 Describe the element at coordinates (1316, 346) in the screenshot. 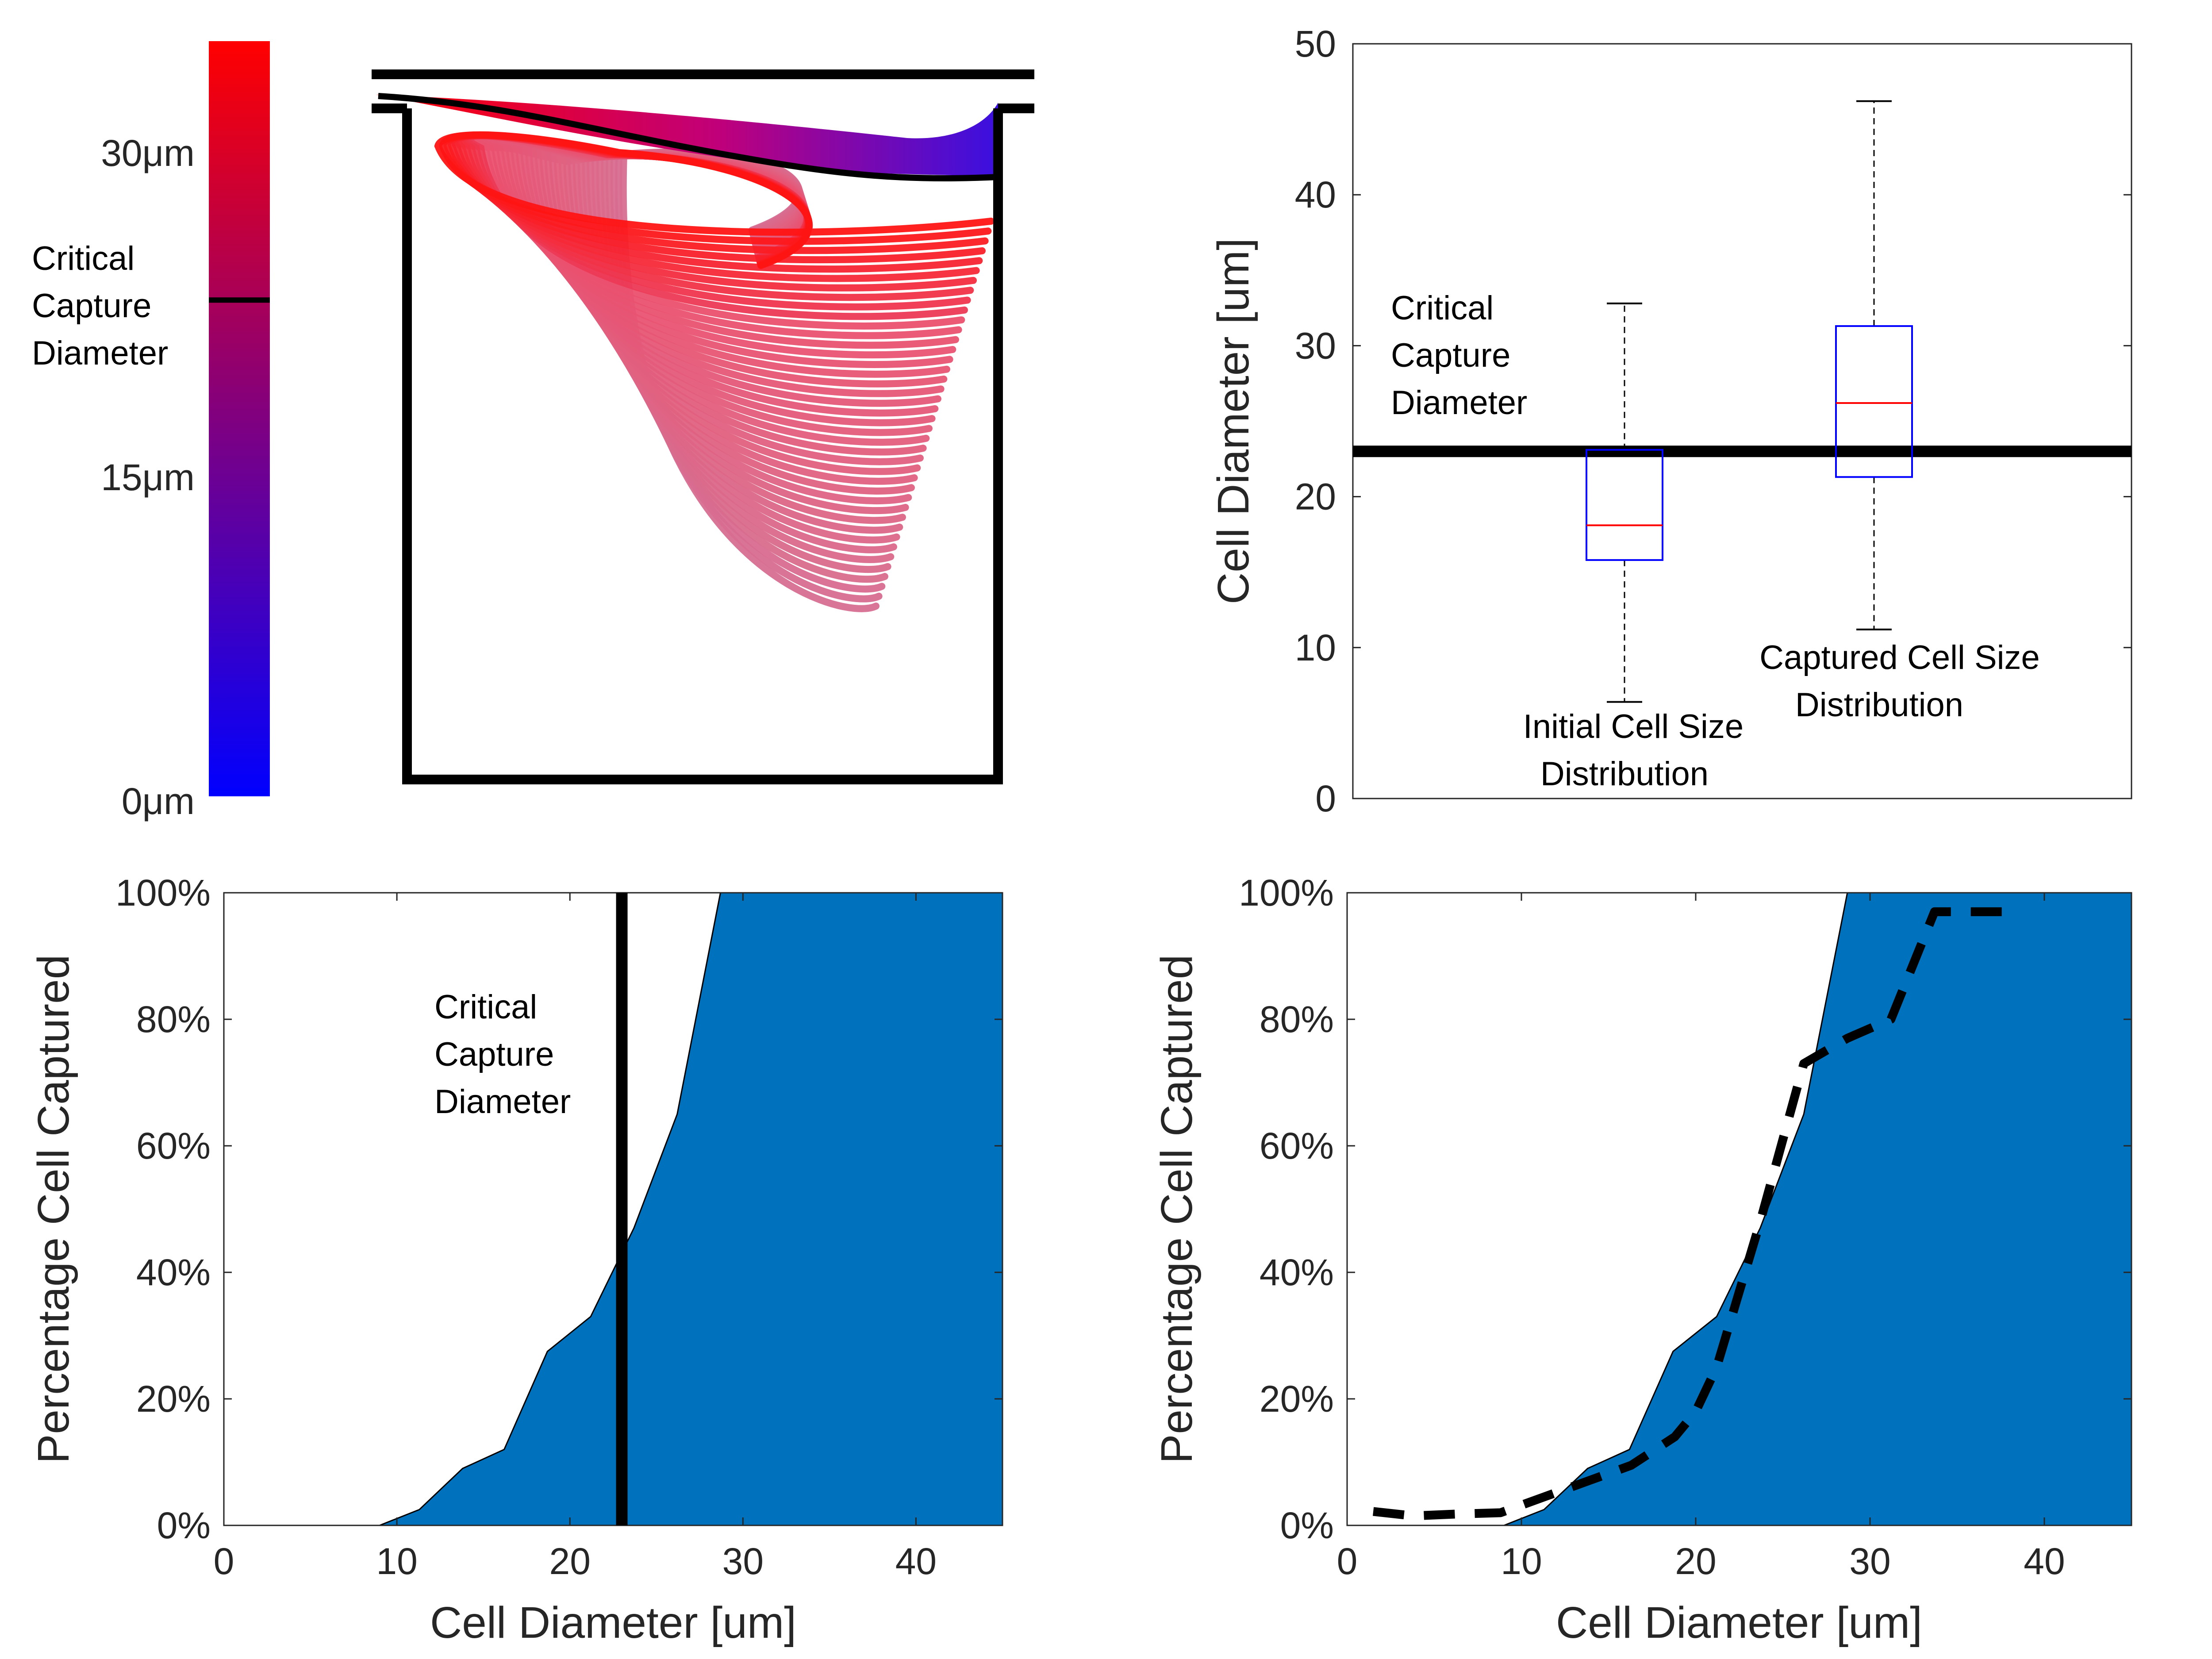

I see `boxplot-y-tick-label: 30` at that location.